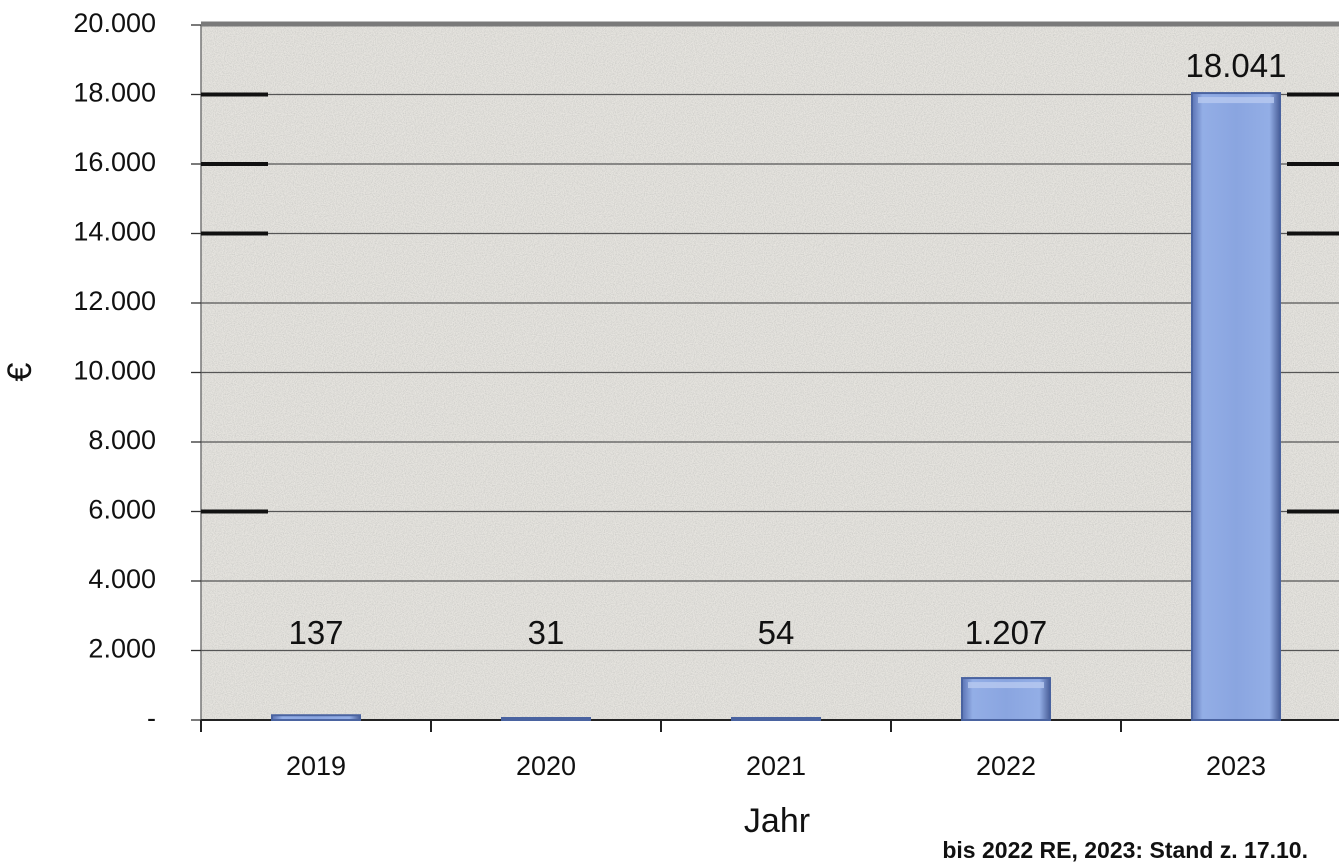 The image size is (1339, 865). Describe the element at coordinates (316, 766) in the screenshot. I see `x-tick-label: 2019` at that location.